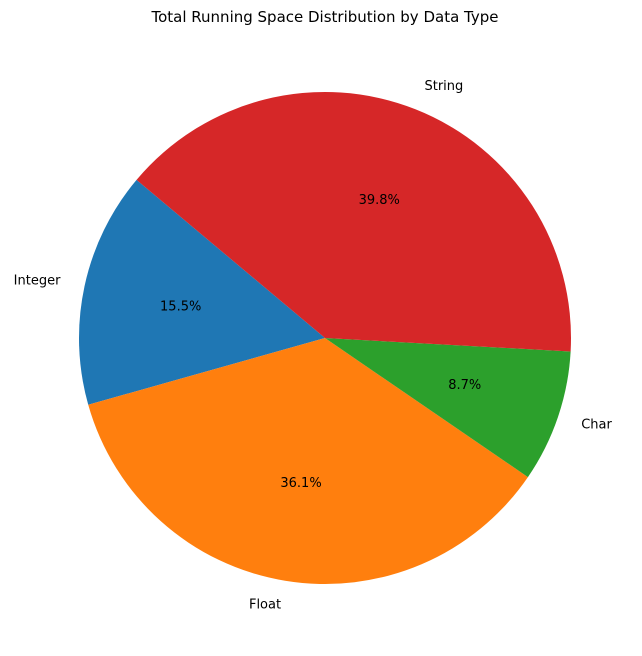  I want to click on pie-slice-char, so click(448, 408).